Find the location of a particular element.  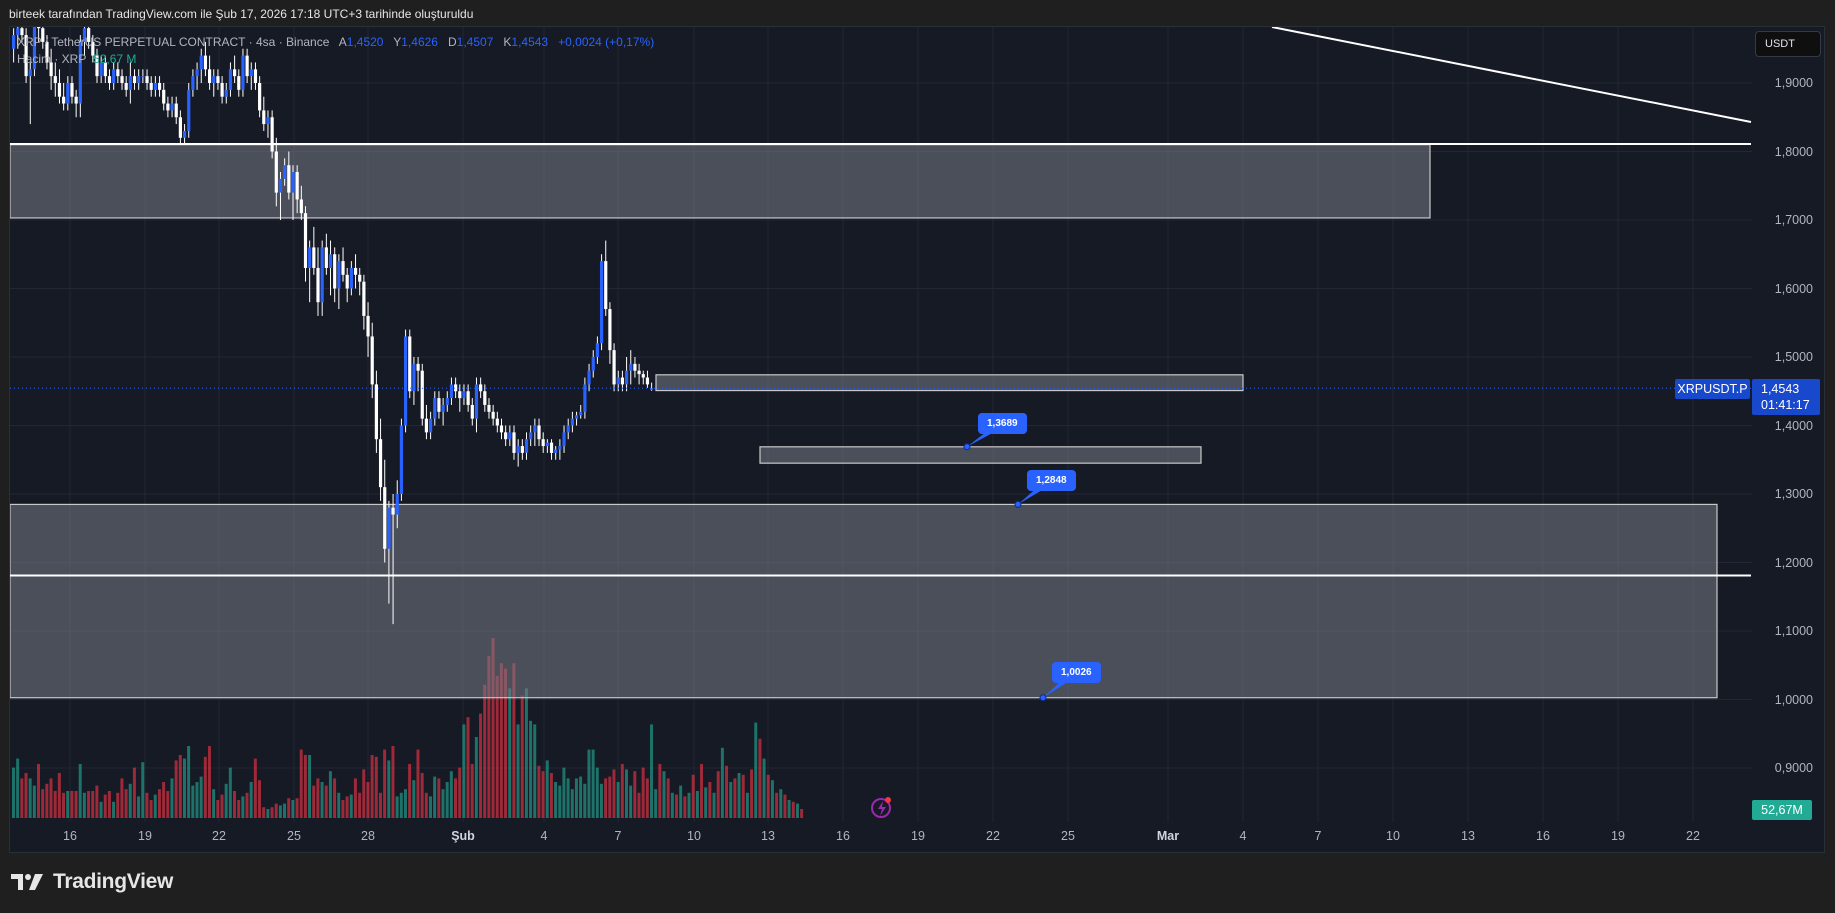

time-tick-label: 25 is located at coordinates (294, 836).